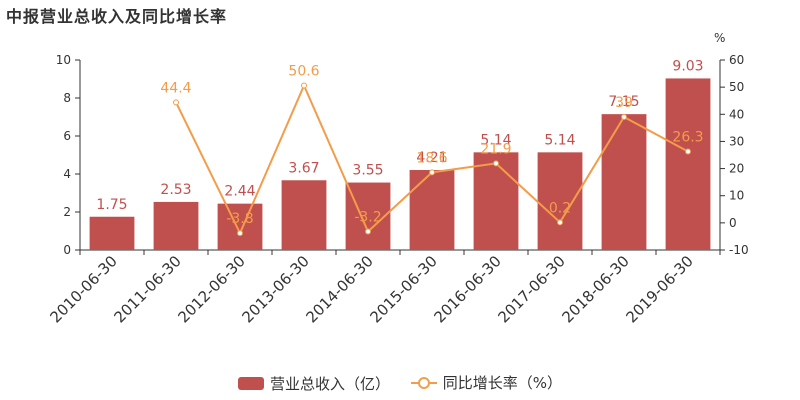 Image resolution: width=800 pixels, height=400 pixels. What do you see at coordinates (303, 168) in the screenshot?
I see `revenue-value-label: 3.67` at bounding box center [303, 168].